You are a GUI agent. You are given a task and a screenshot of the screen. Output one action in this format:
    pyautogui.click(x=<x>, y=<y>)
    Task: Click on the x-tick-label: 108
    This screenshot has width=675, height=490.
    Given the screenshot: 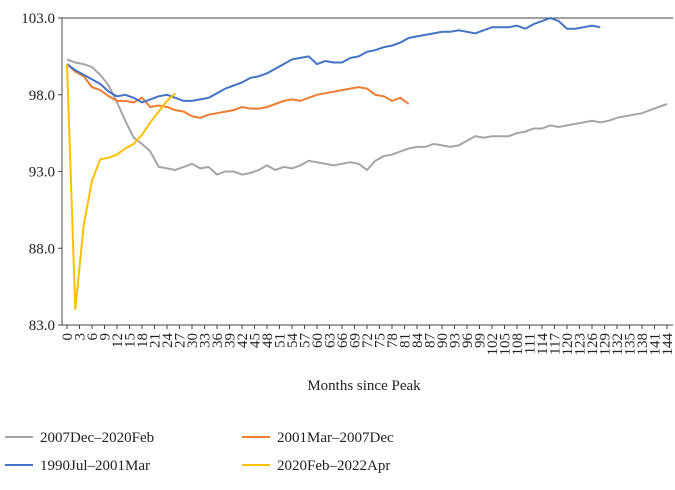 What is the action you would take?
    pyautogui.click(x=518, y=344)
    